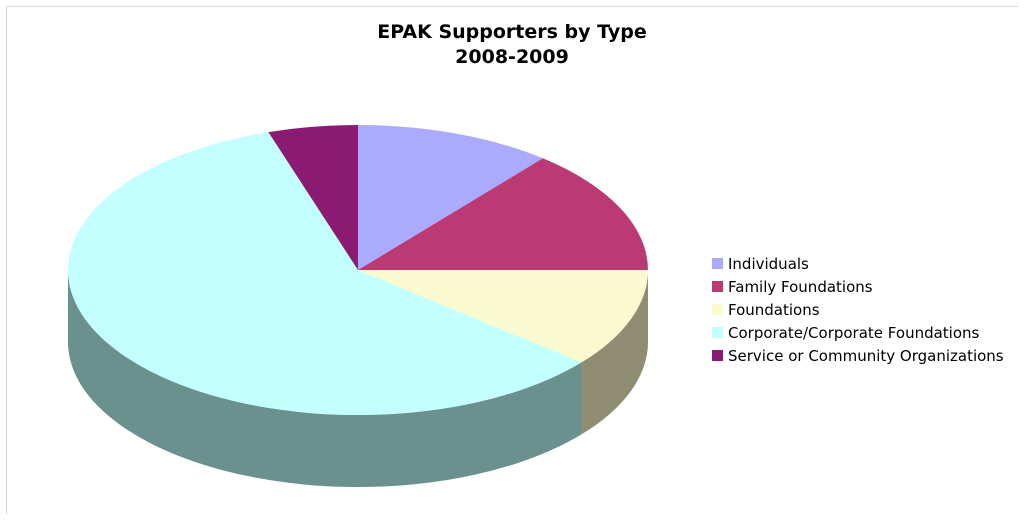 This screenshot has width=1024, height=520. What do you see at coordinates (450, 197) in the screenshot?
I see `pie-slice-individuals` at bounding box center [450, 197].